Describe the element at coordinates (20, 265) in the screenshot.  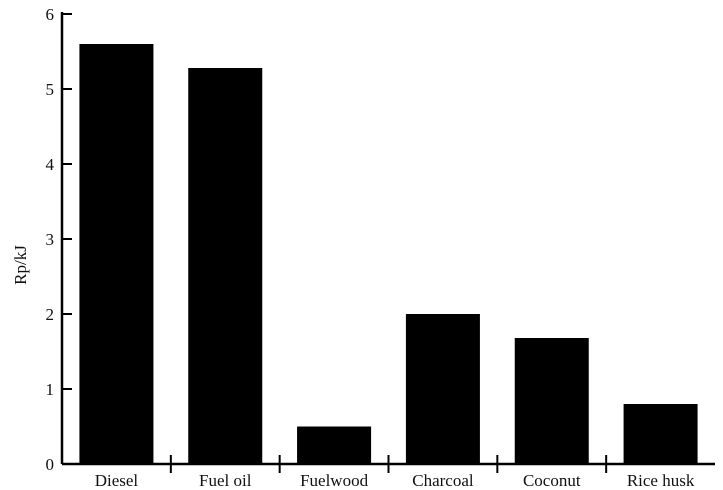
I see `y-axis-title: Rp/kJ` at that location.